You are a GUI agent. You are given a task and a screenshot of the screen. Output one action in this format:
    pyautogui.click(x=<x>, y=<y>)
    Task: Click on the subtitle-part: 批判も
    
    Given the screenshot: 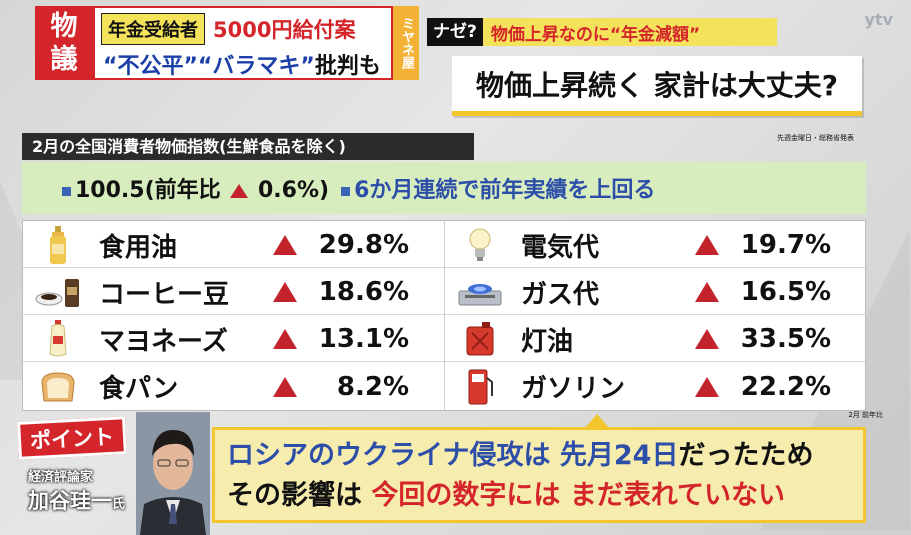 What is the action you would take?
    pyautogui.click(x=347, y=66)
    